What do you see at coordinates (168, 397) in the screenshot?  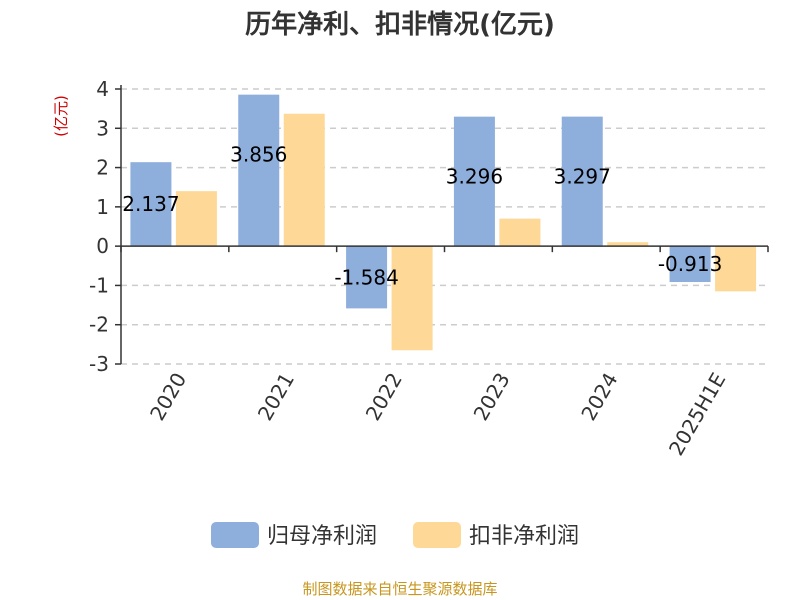 I see `x-tick-label: 2020` at bounding box center [168, 397].